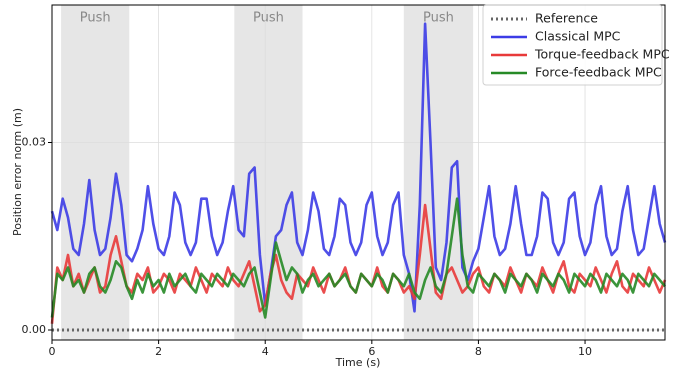 This screenshot has width=678, height=371. What do you see at coordinates (52, 351) in the screenshot?
I see `x-tick-label: 0` at bounding box center [52, 351].